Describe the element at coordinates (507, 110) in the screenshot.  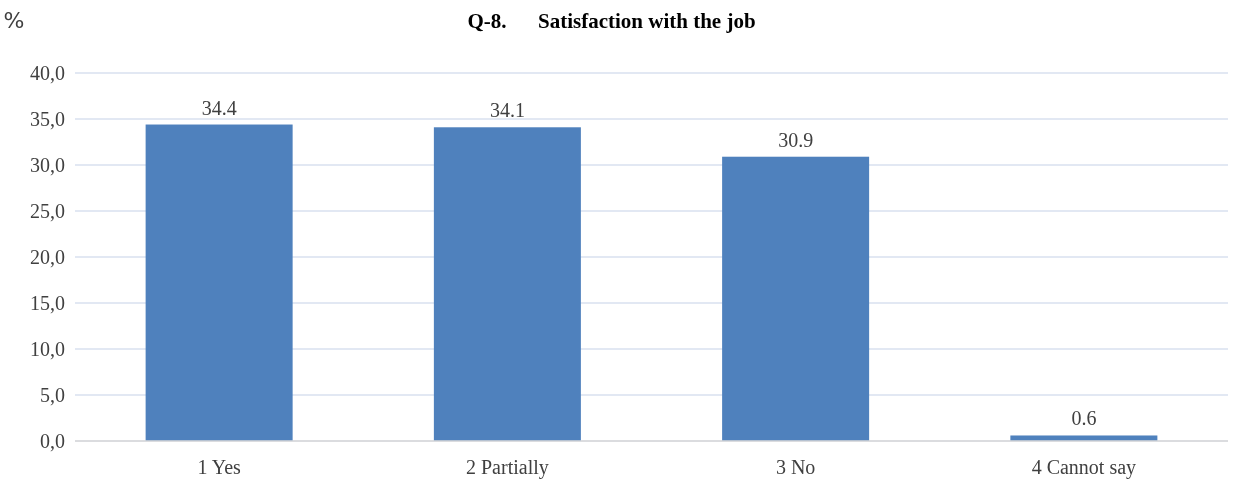
I see `data-label: 34.1` at that location.